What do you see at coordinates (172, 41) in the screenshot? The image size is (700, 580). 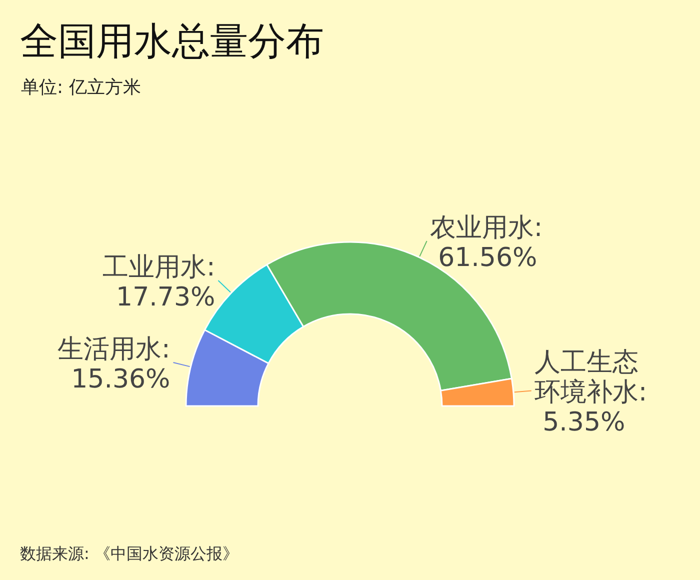 I see `chart-title: 全国用水总量分布` at bounding box center [172, 41].